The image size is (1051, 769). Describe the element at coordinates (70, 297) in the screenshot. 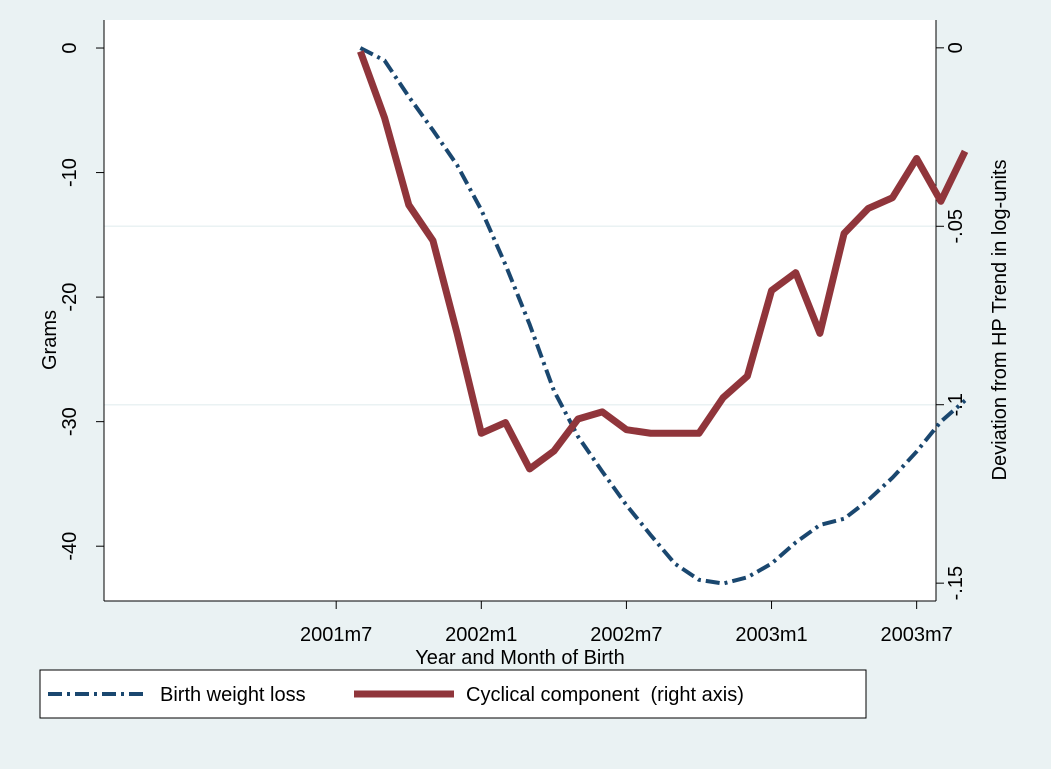

I see `y-tick-label: -20` at that location.